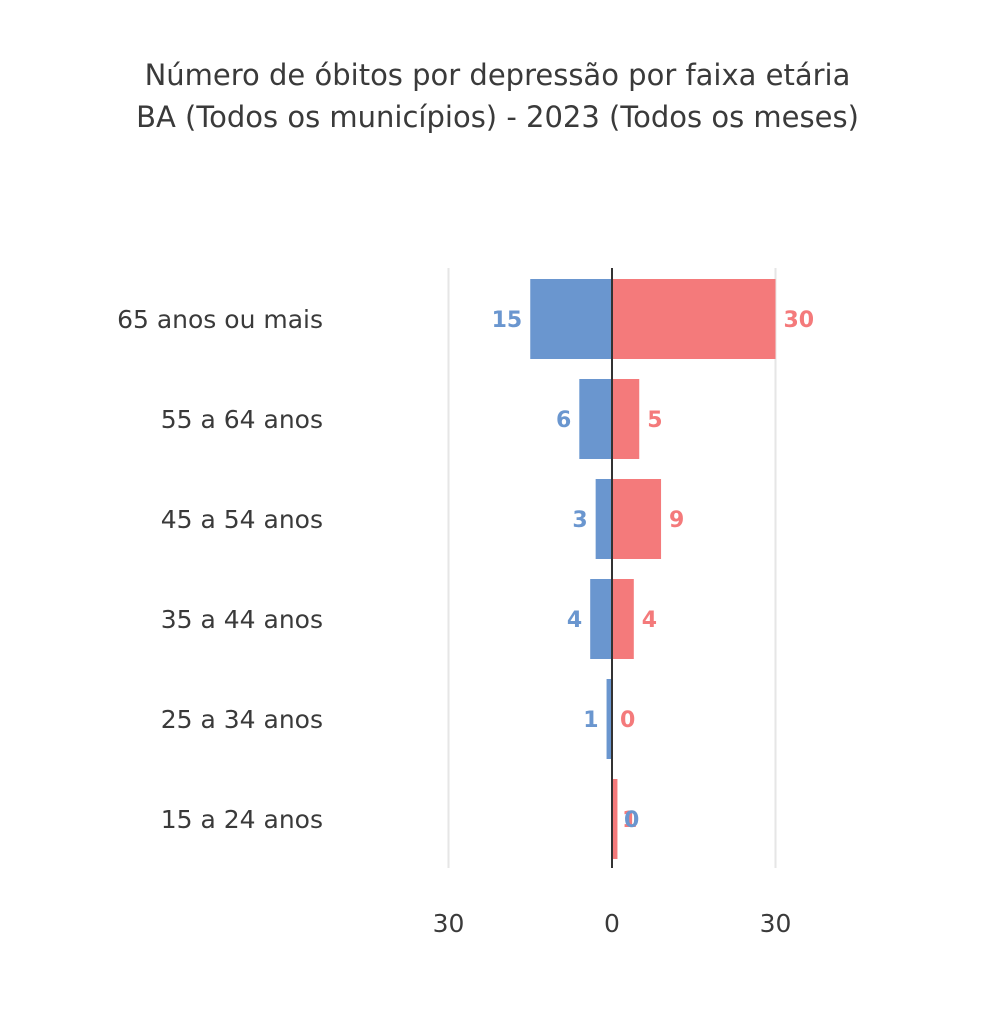  What do you see at coordinates (242, 519) in the screenshot?
I see `category-label: 45 a 54 anos` at bounding box center [242, 519].